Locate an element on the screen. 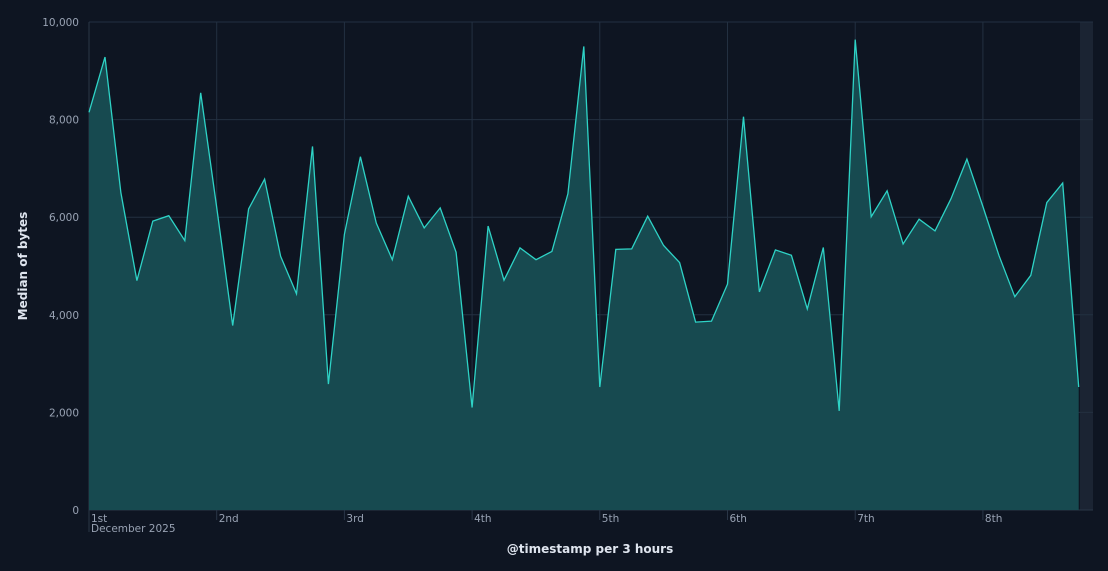 This screenshot has width=1108, height=571. x-tick-label: 8th is located at coordinates (993, 519).